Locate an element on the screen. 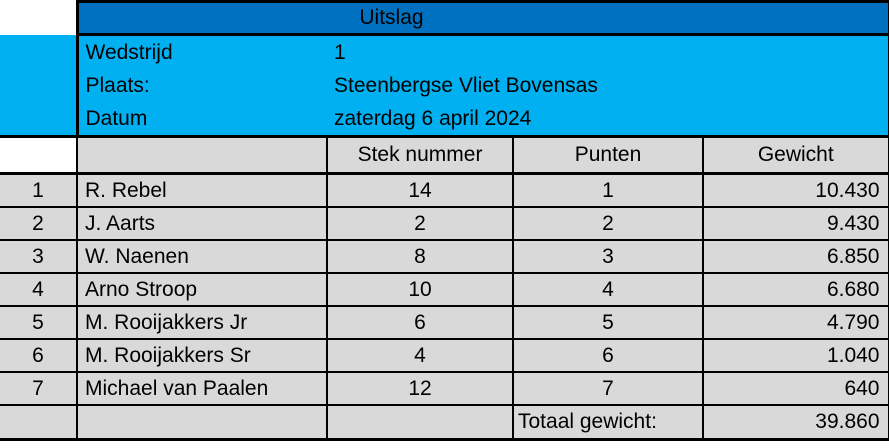  column-header-stek: Stek nummer is located at coordinates (420, 155).